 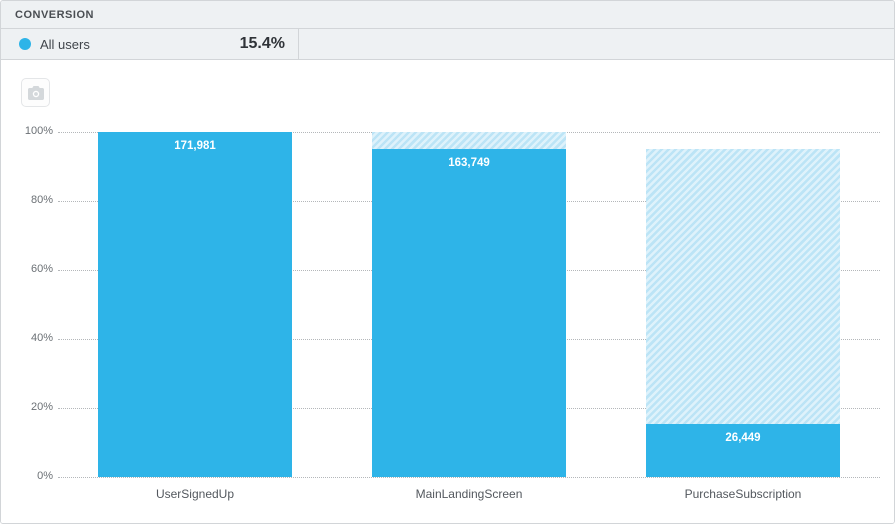 I want to click on funnel-bar-dropoff-MainLandingScreen, so click(x=469, y=140).